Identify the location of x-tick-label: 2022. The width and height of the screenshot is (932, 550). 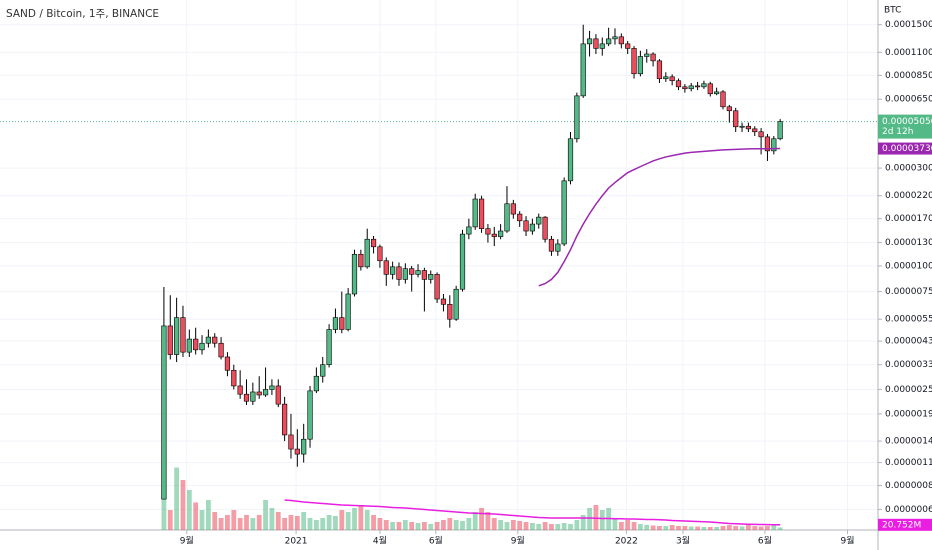
(626, 542).